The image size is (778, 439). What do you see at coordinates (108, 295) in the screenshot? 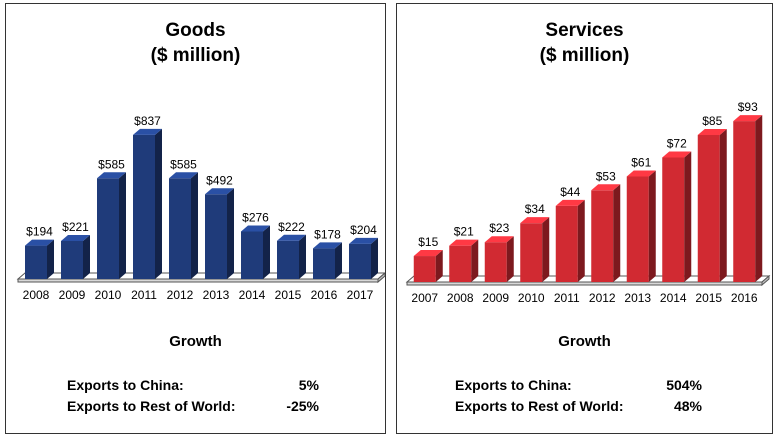
I see `goods-category-label-2010: 2010` at bounding box center [108, 295].